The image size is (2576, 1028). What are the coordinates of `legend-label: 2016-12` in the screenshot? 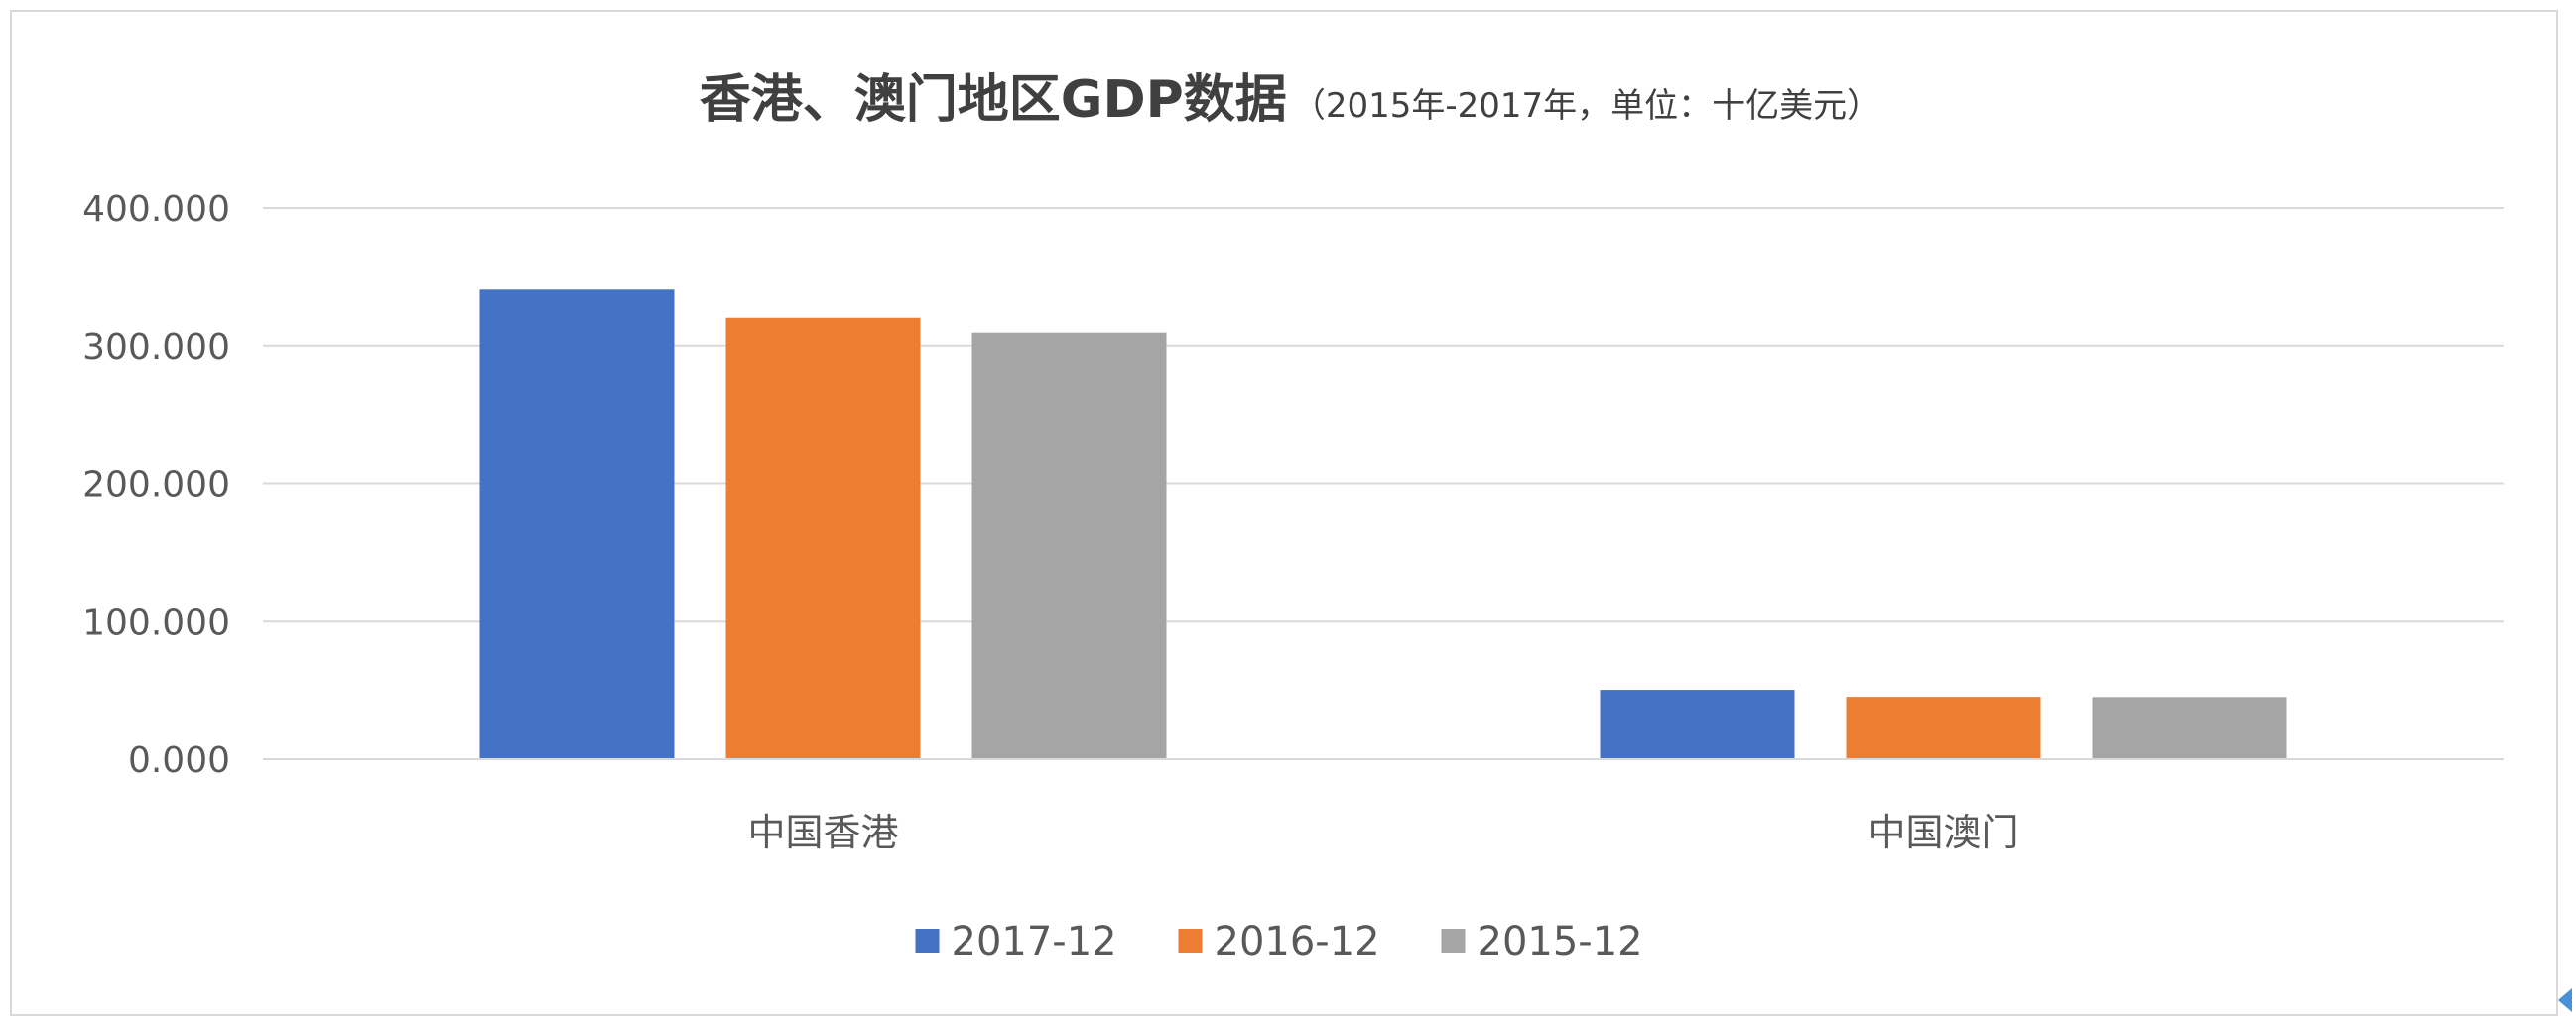 It's located at (1297, 941).